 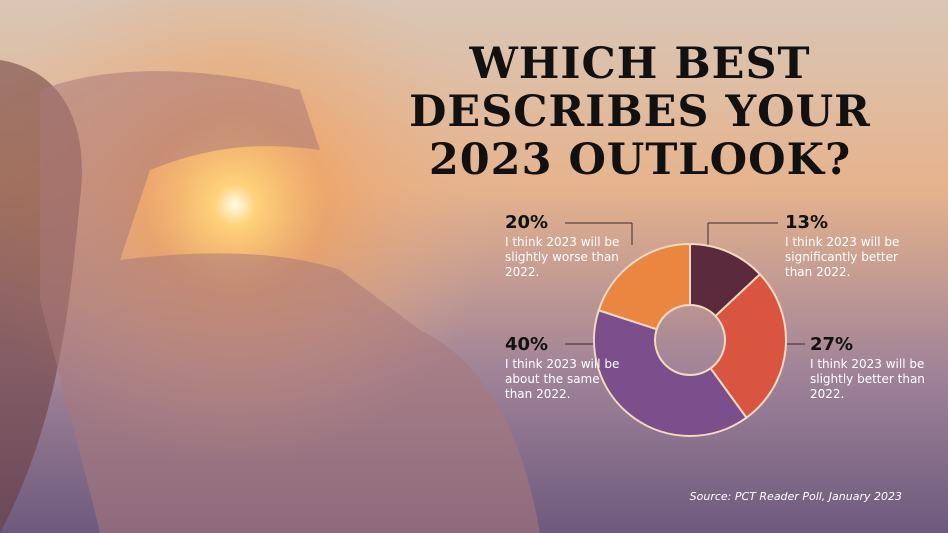 I want to click on percent-label: 13%, so click(x=807, y=222).